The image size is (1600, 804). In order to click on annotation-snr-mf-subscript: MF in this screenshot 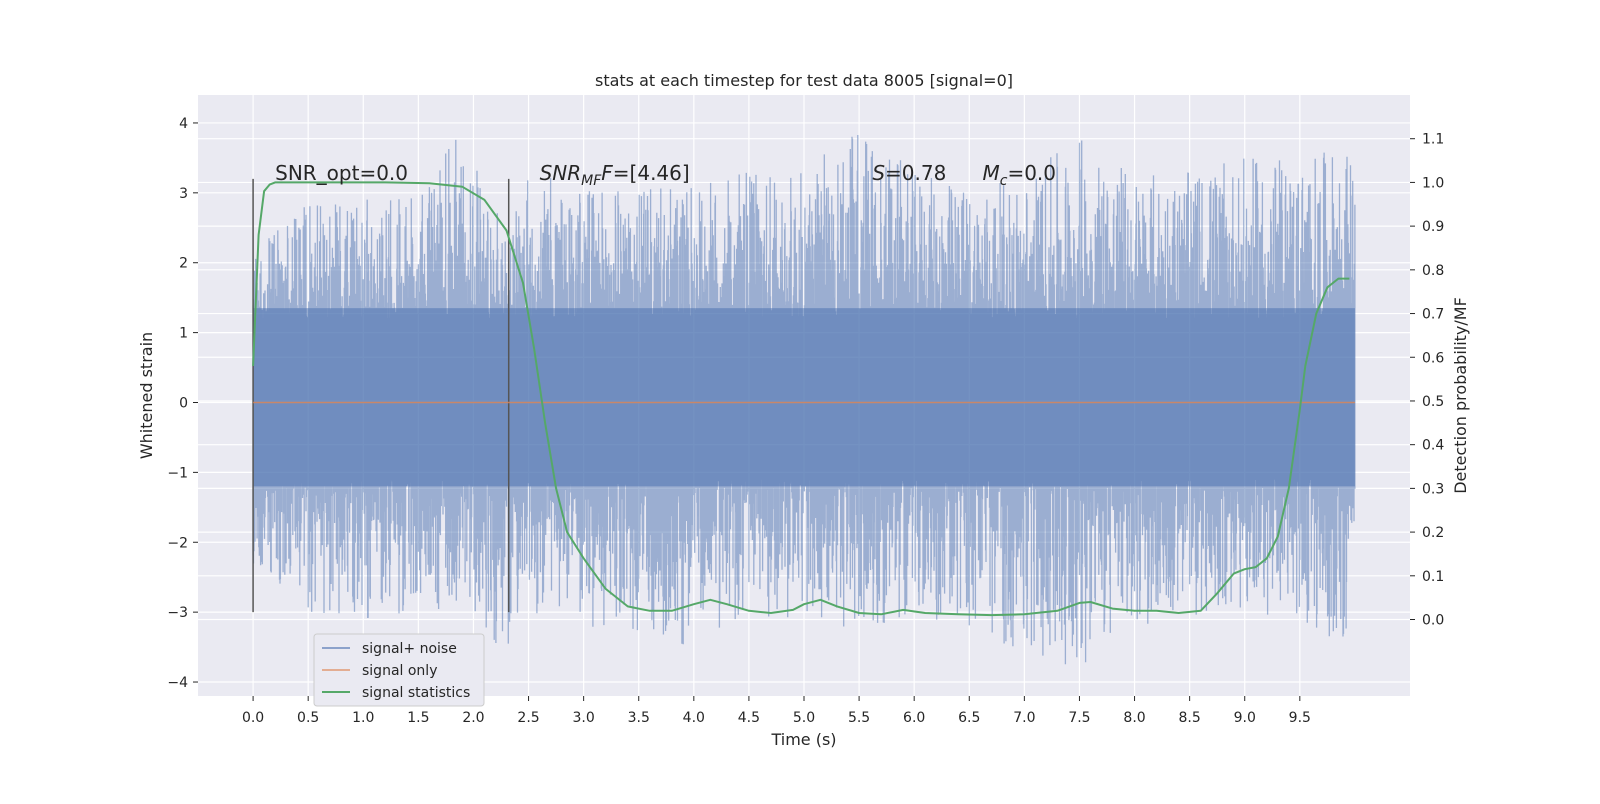, I will do `click(591, 181)`.